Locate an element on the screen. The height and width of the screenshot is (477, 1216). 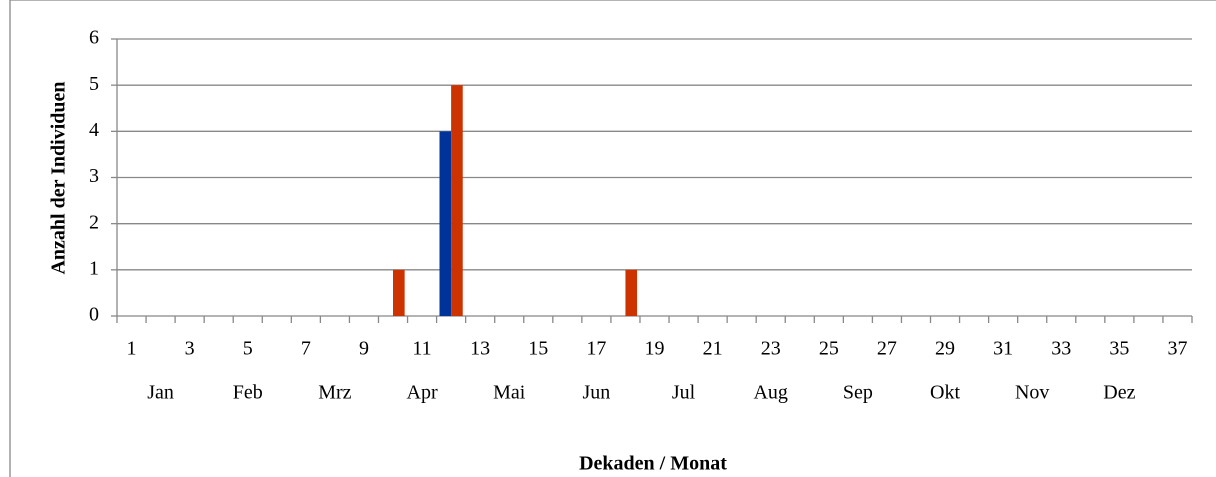
x-tick-label: 21 is located at coordinates (713, 349).